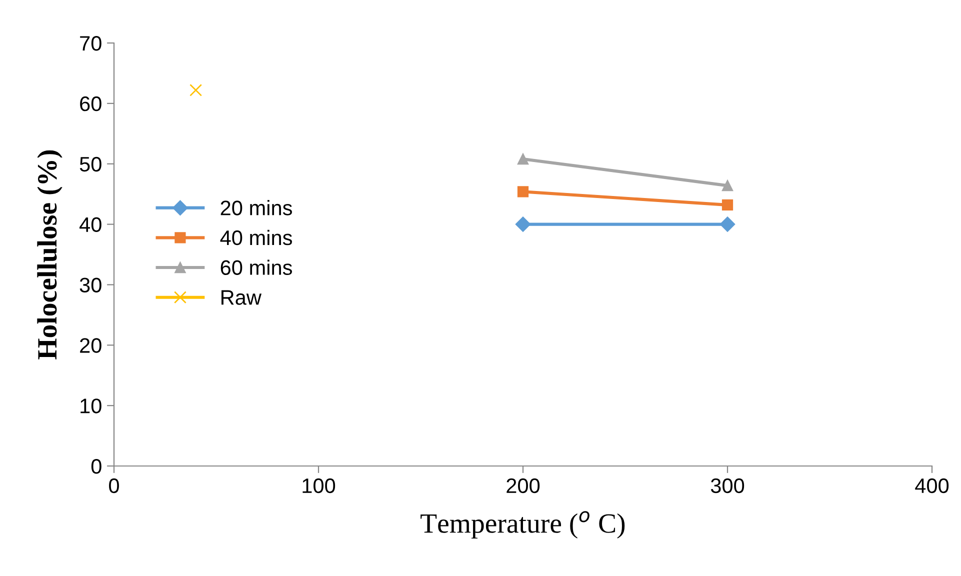  I want to click on legend-label: 20 mins, so click(256, 208).